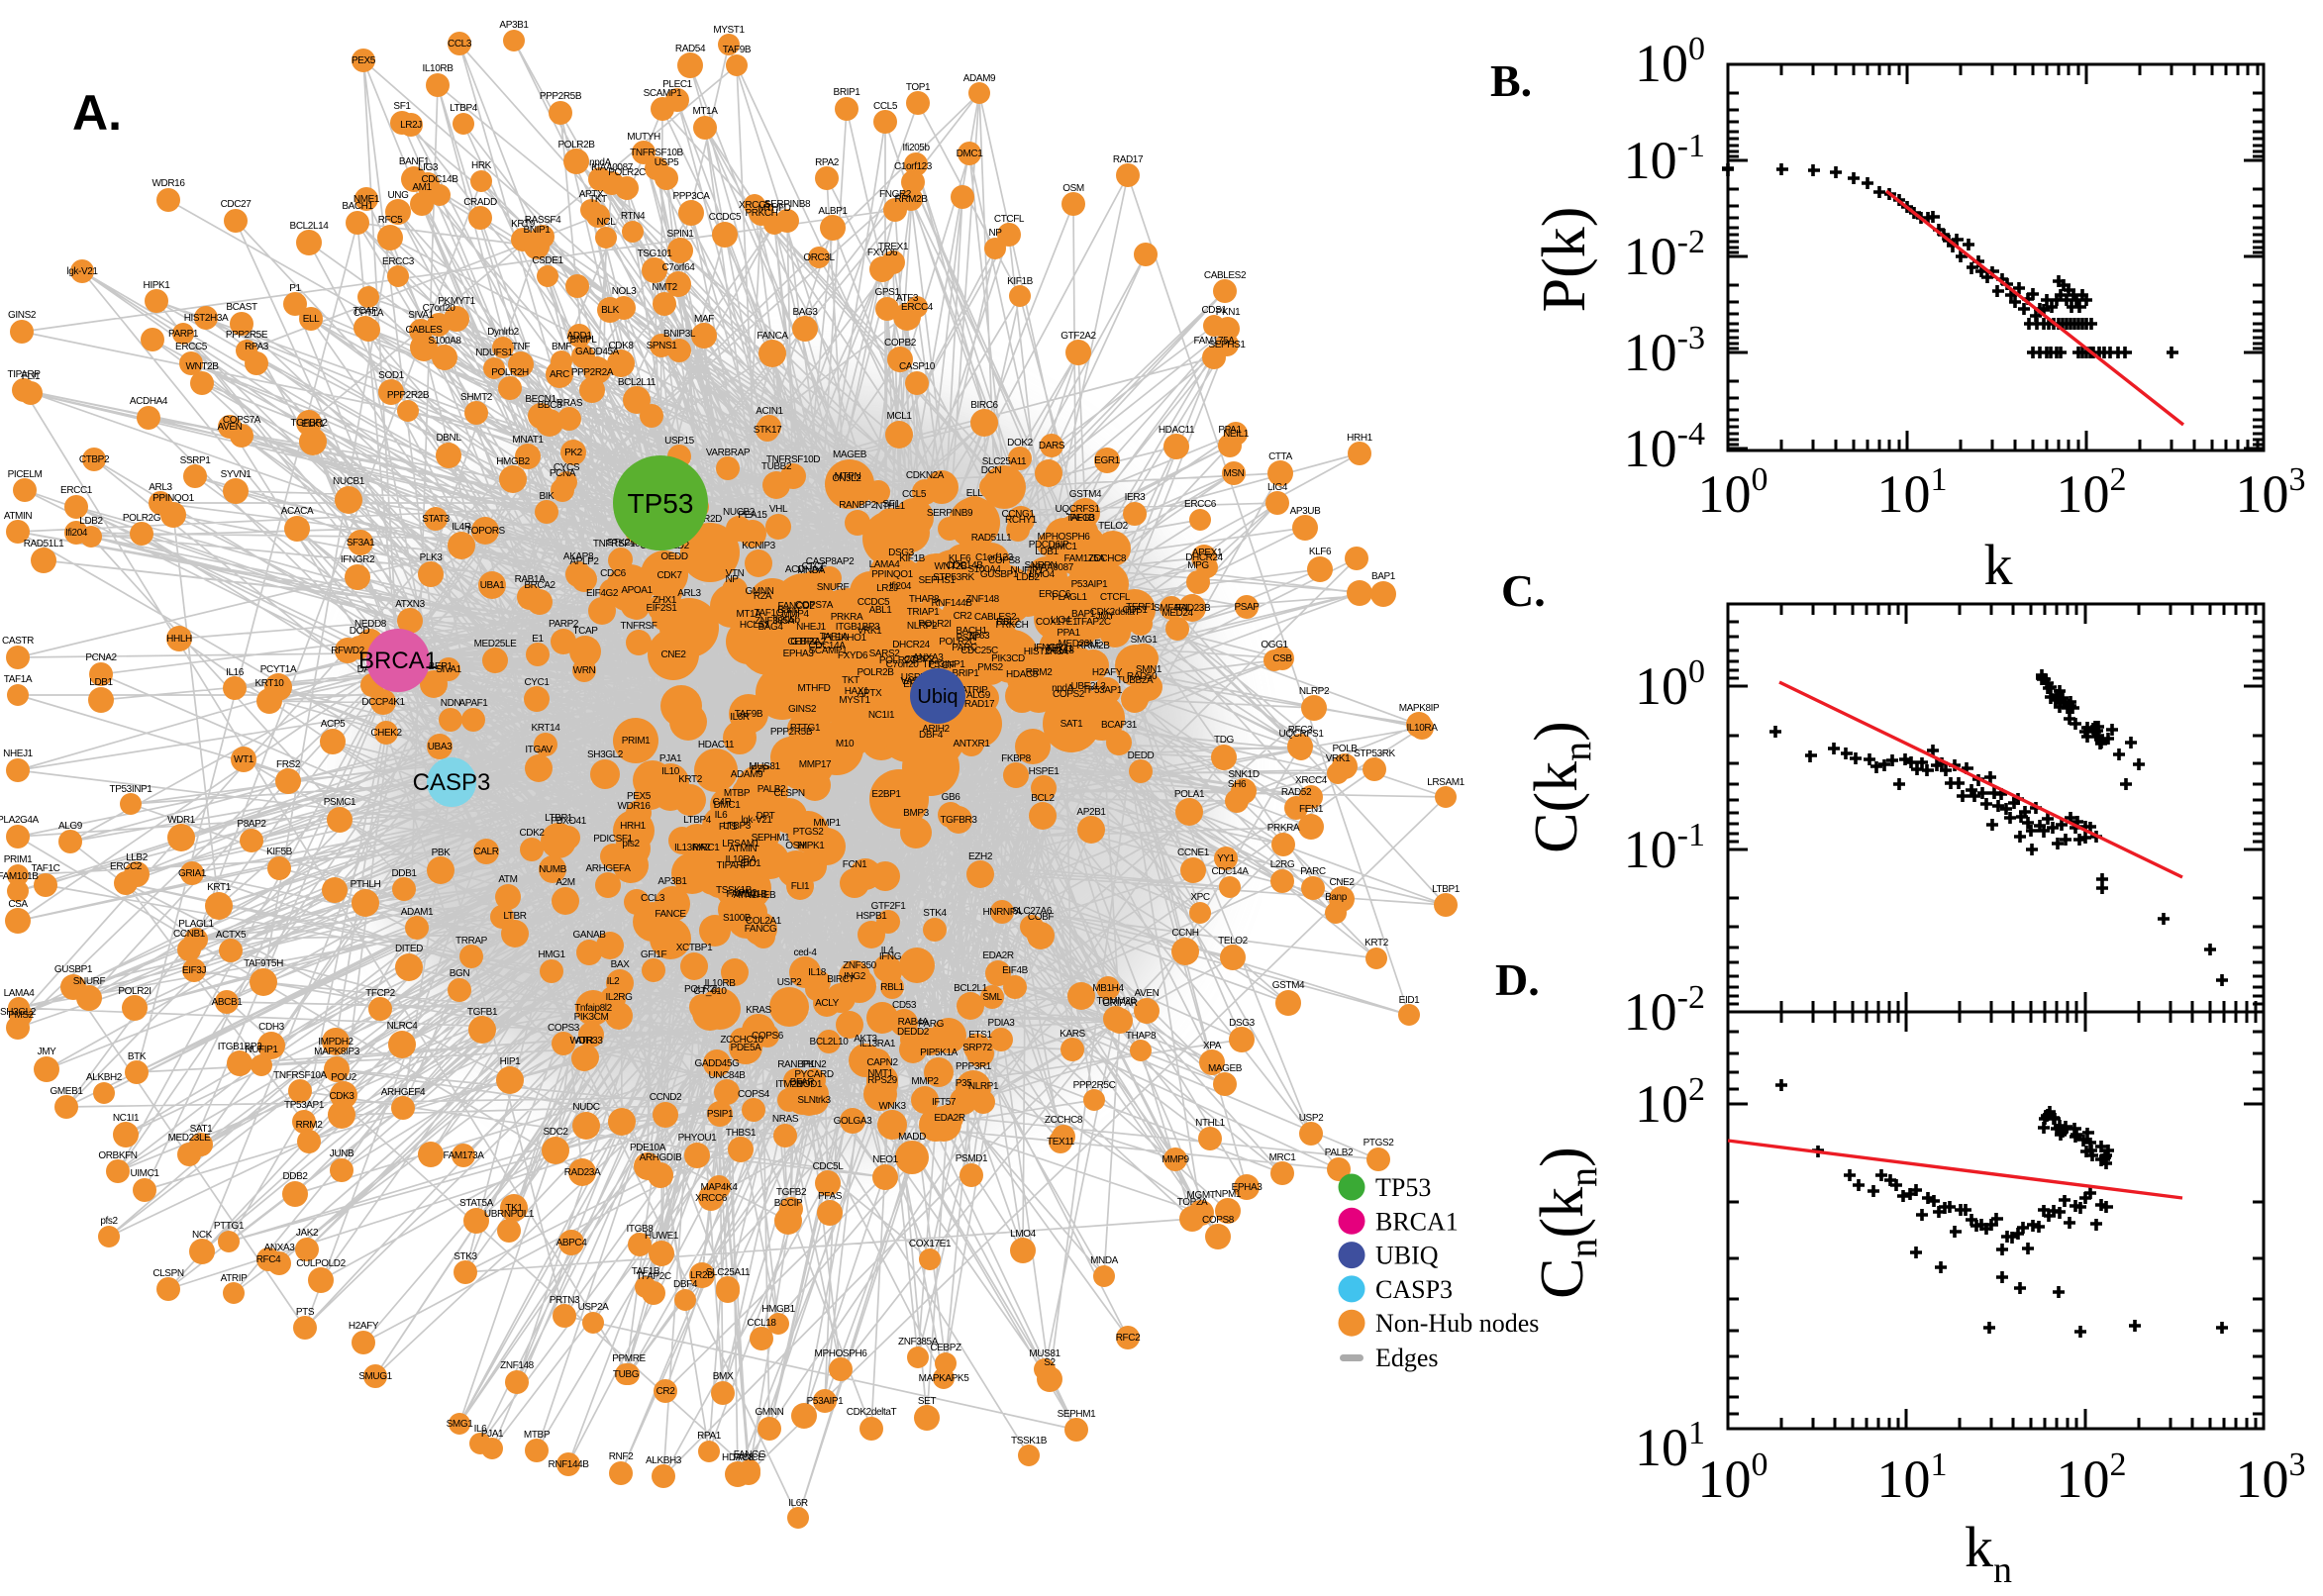 Image resolution: width=2323 pixels, height=1596 pixels. What do you see at coordinates (633, 827) in the screenshot?
I see `svg-text: HRH1` at bounding box center [633, 827].